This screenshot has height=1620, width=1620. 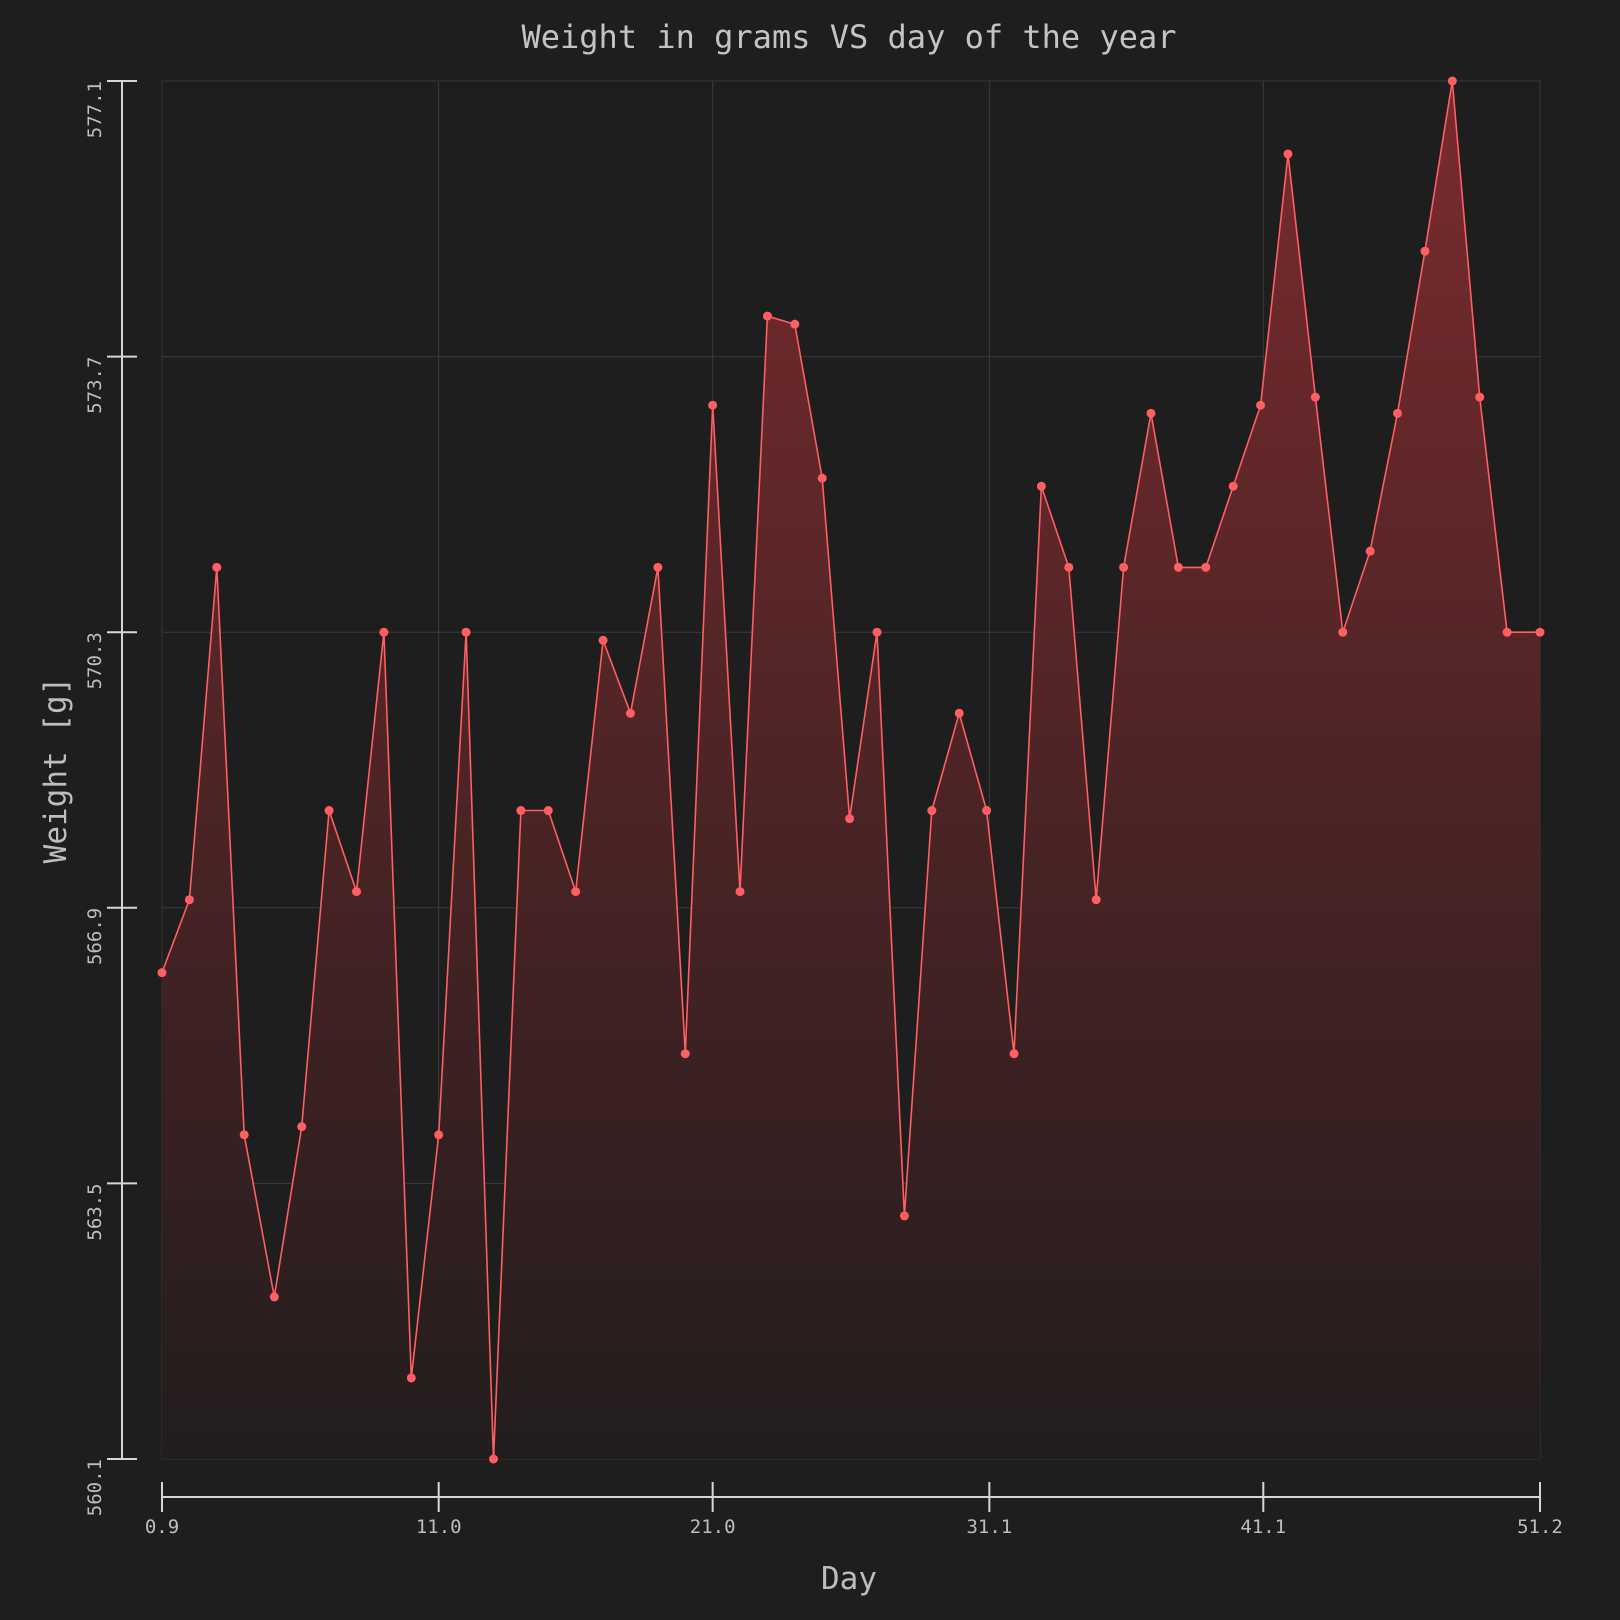 What do you see at coordinates (1540, 1527) in the screenshot?
I see `x-tick-label: 51.2` at bounding box center [1540, 1527].